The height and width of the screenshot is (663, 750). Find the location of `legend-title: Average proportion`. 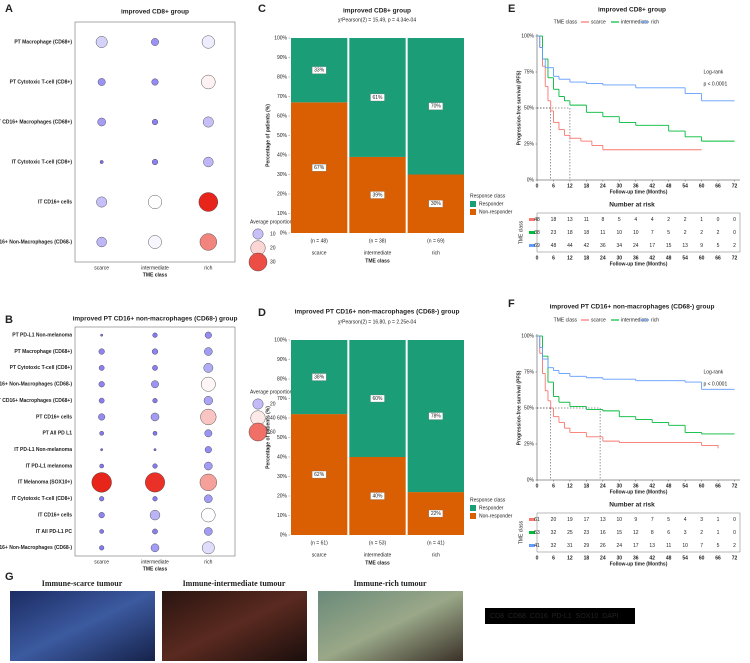

legend-title: Average proportion is located at coordinates (271, 392).